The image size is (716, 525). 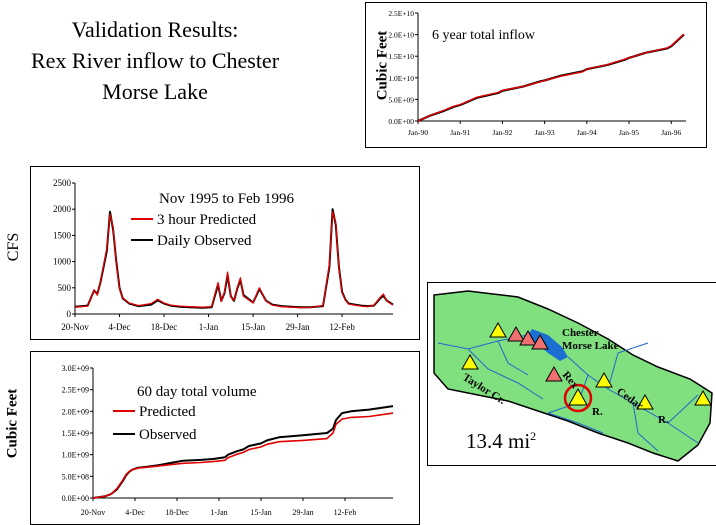 I want to click on y-tick-label: 1000, so click(x=62, y=262).